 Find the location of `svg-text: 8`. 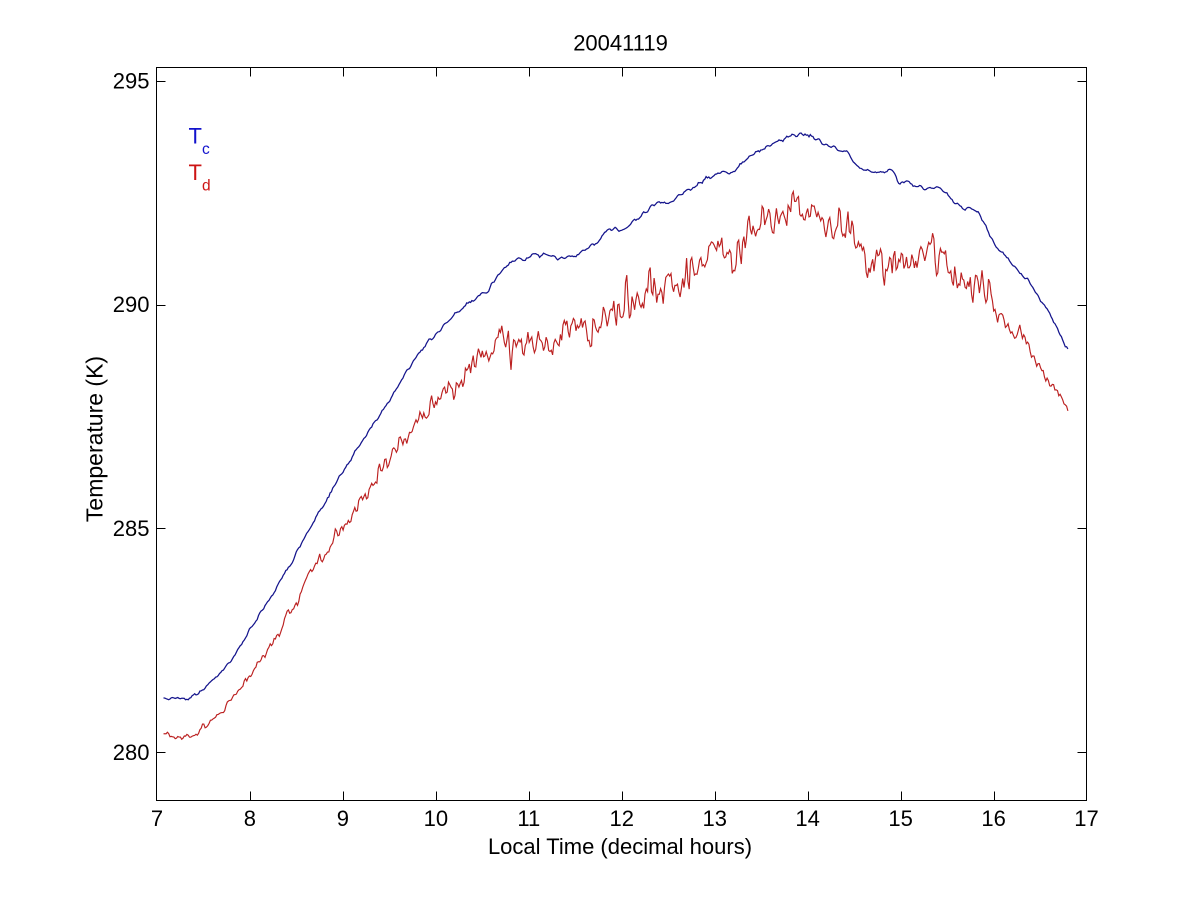

svg-text: 8 is located at coordinates (250, 818).